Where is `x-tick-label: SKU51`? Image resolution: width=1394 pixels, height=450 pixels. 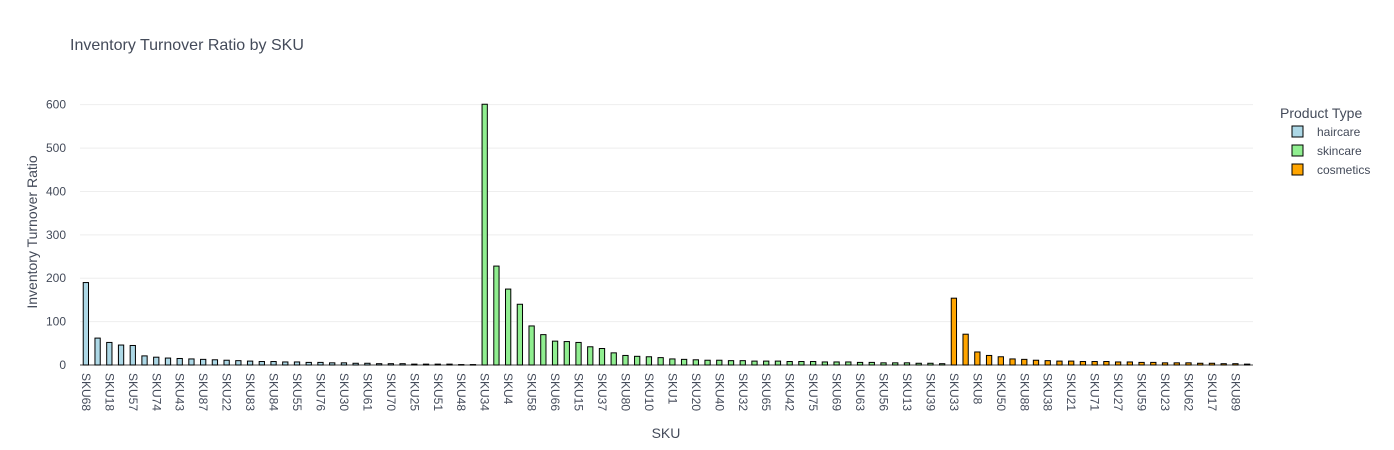 x-tick-label: SKU51 is located at coordinates (438, 392).